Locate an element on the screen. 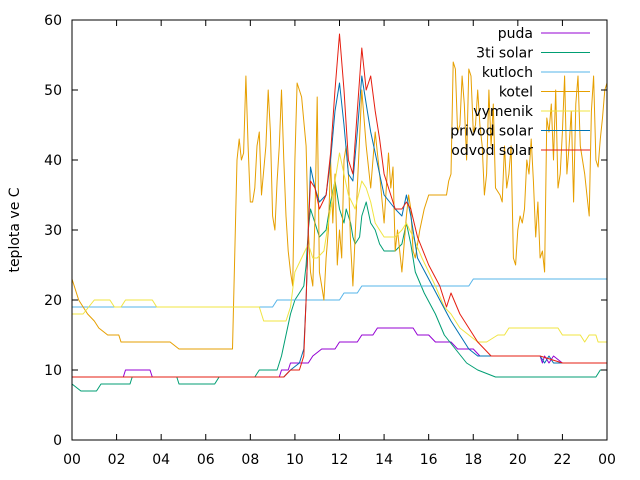 The image size is (640, 480). legend-label: kotel is located at coordinates (516, 93).